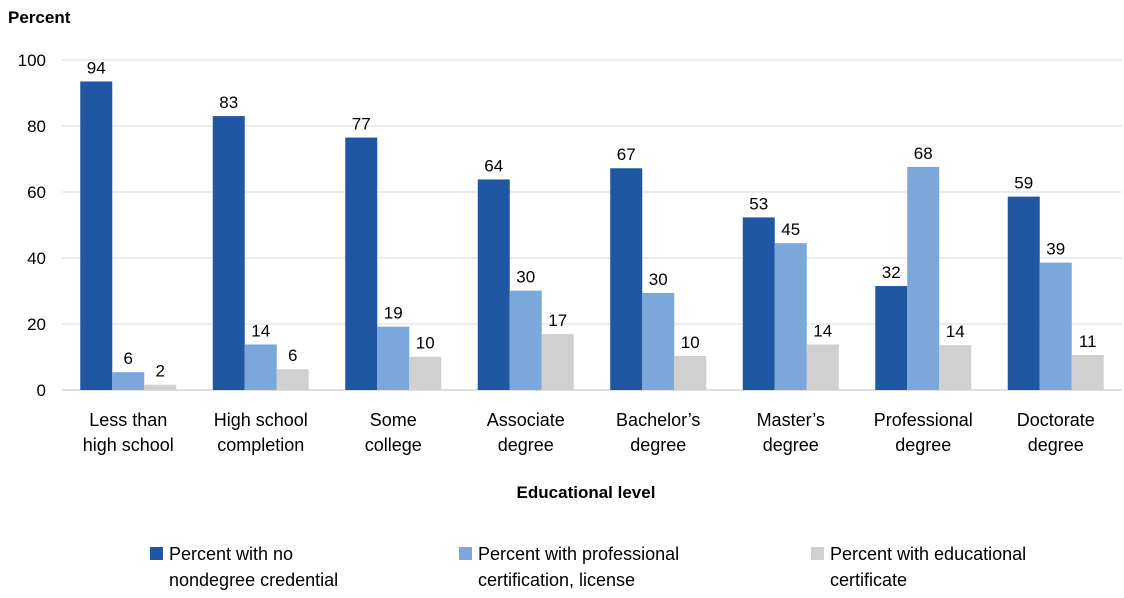  I want to click on legend-label: certificate, so click(868, 580).